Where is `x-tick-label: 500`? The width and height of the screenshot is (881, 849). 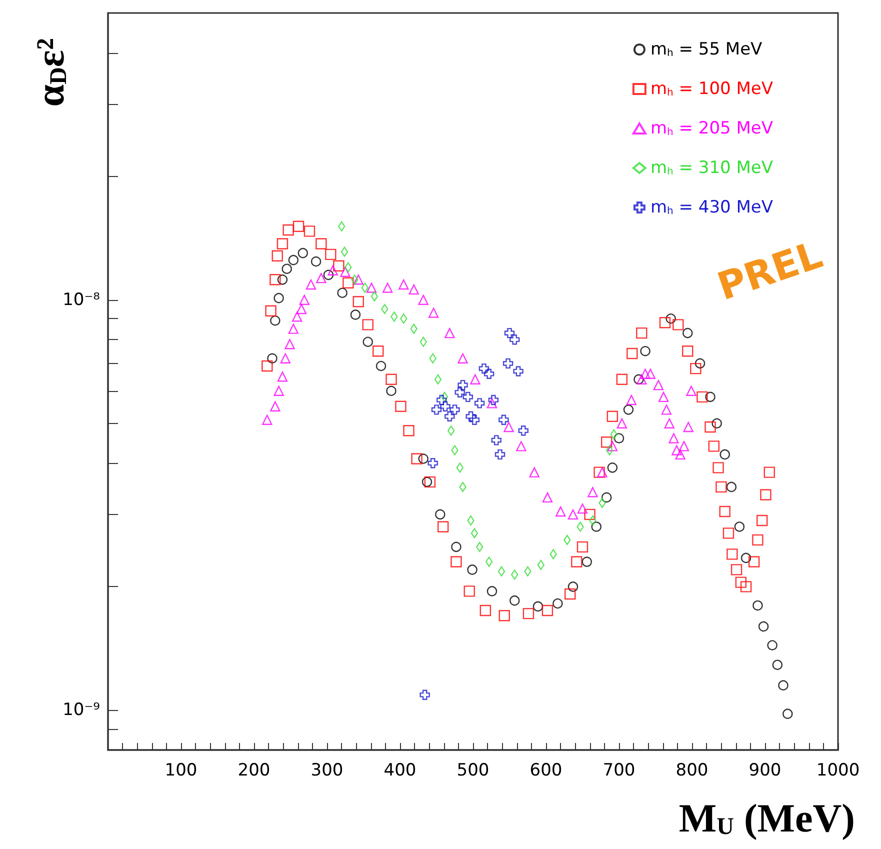 x-tick-label: 500 is located at coordinates (473, 770).